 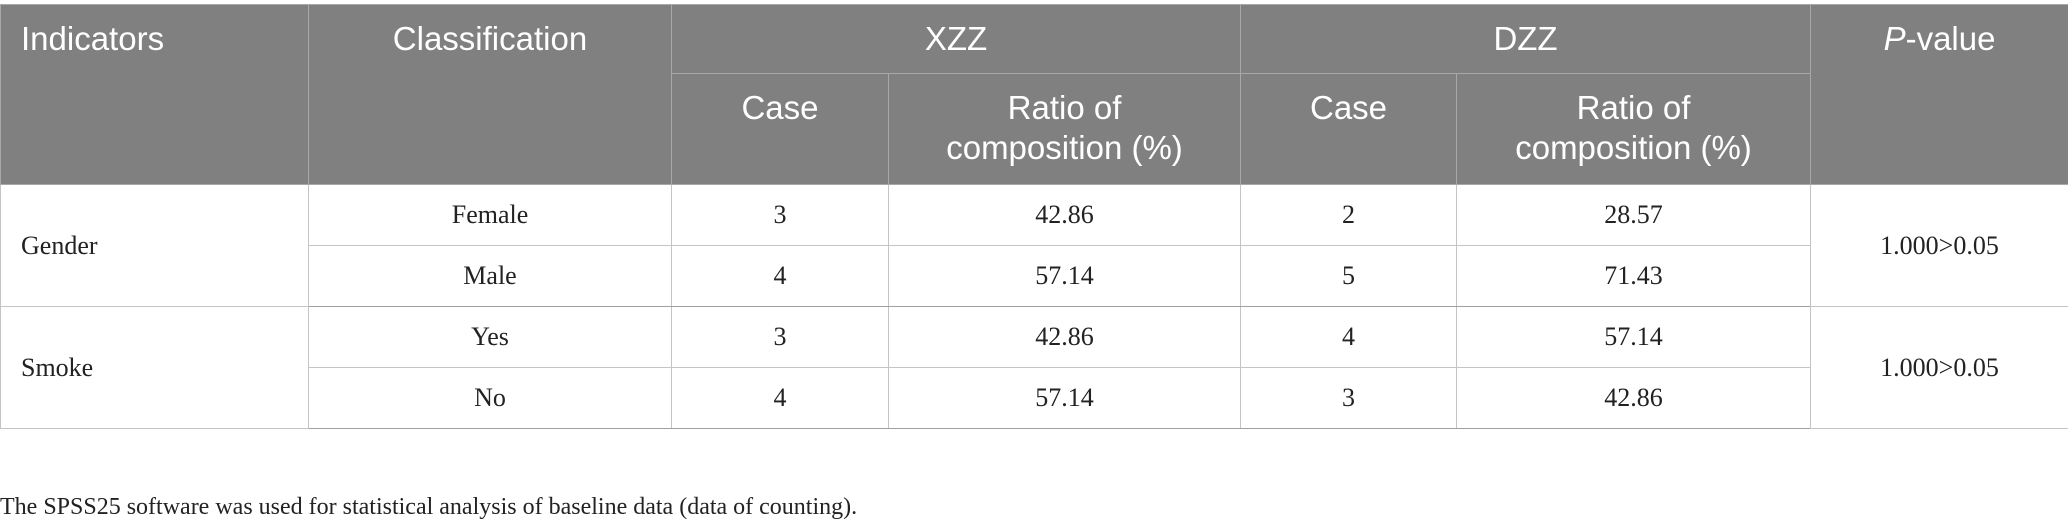 I want to click on dzz-ratio-cell: 42.86, so click(x=1634, y=398).